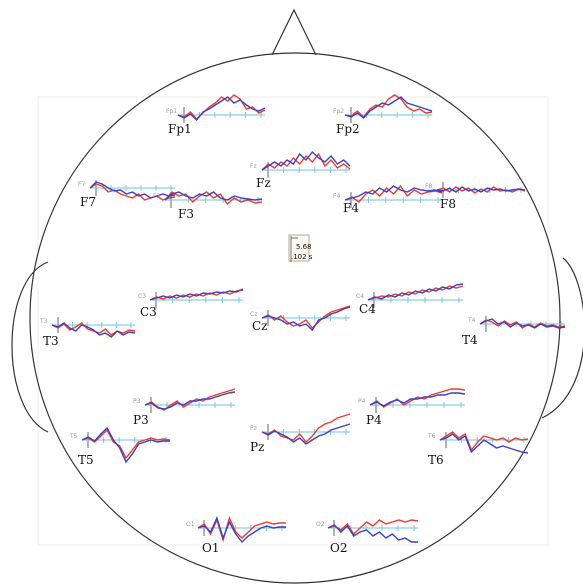  Describe the element at coordinates (338, 548) in the screenshot. I see `electrode-label: O2` at that location.